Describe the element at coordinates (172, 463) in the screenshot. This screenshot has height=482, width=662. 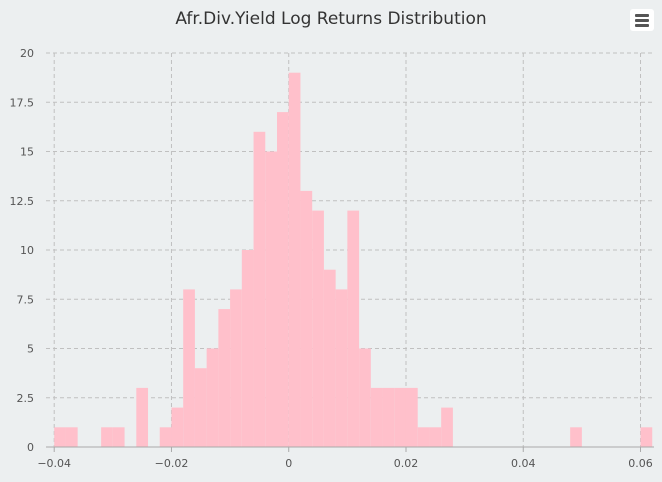
I see `x-tick-label: −0.02` at that location.